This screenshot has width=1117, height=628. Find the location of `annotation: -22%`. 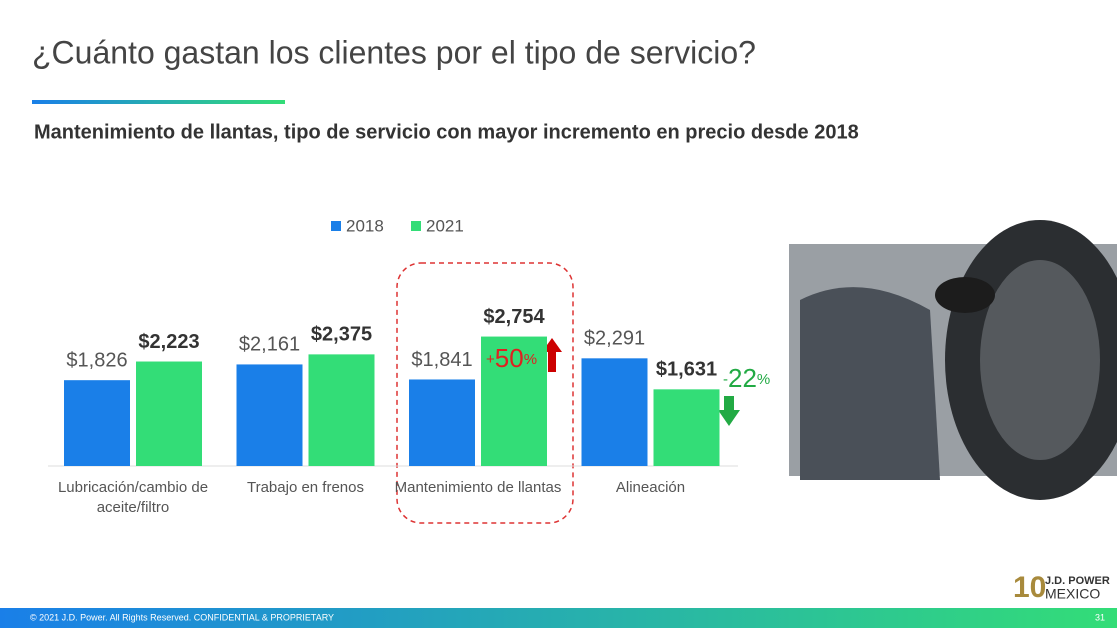

annotation: -22% is located at coordinates (746, 378).